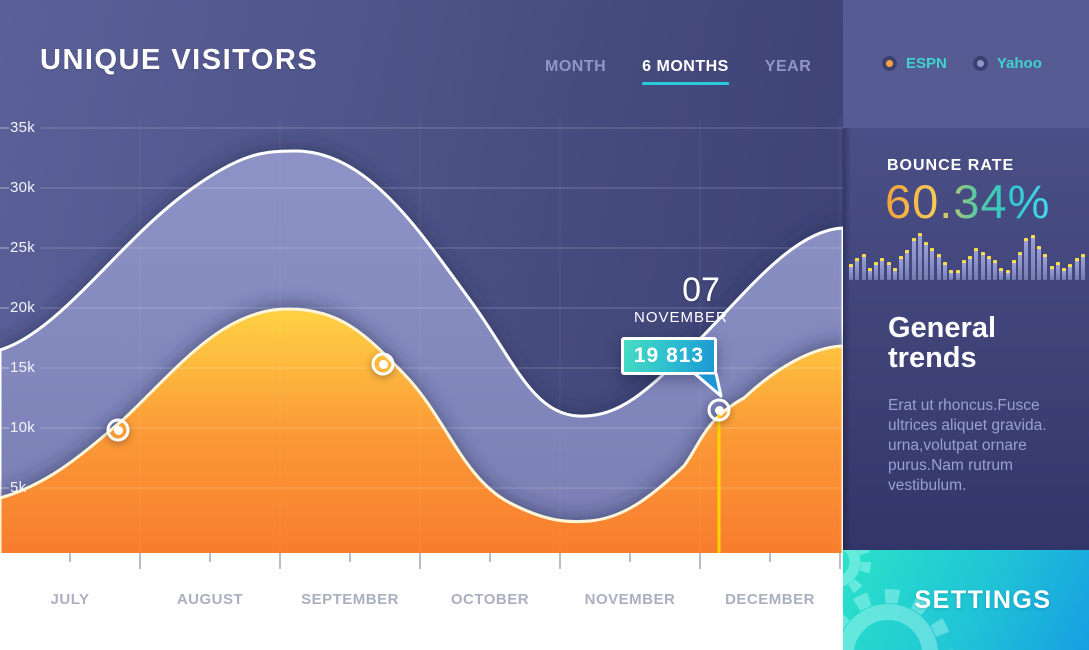  What do you see at coordinates (788, 66) in the screenshot?
I see `tab-year: YEAR` at bounding box center [788, 66].